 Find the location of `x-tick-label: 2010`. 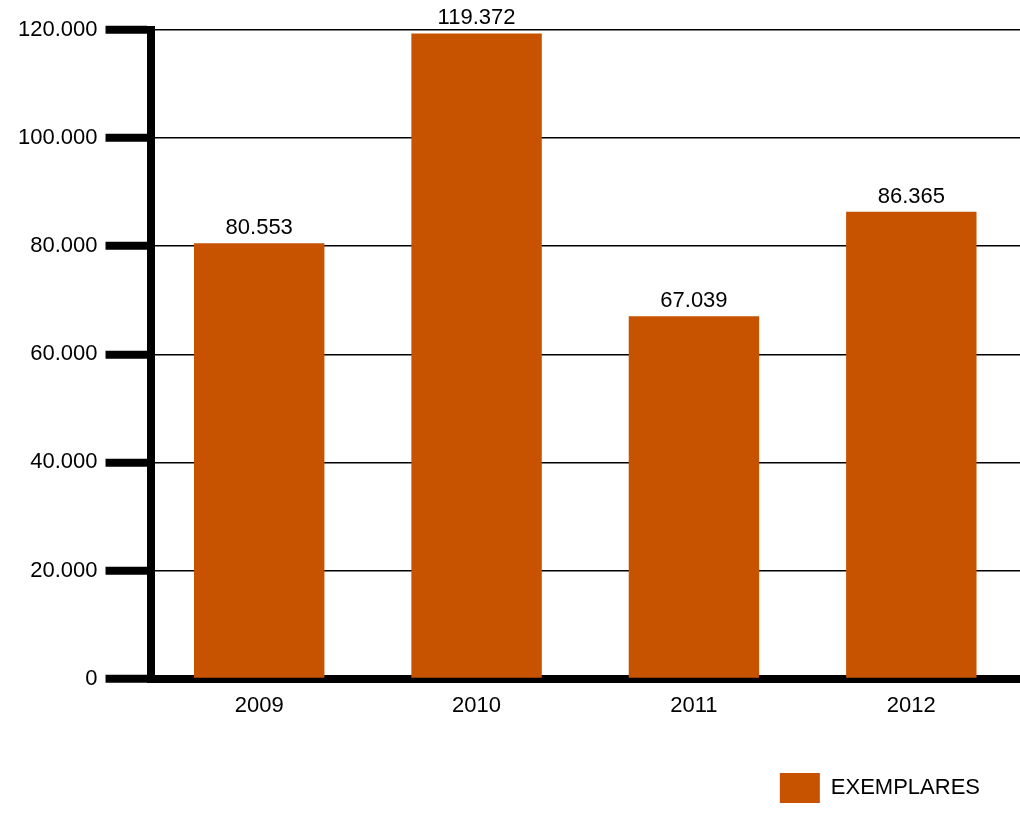

x-tick-label: 2010 is located at coordinates (477, 704).